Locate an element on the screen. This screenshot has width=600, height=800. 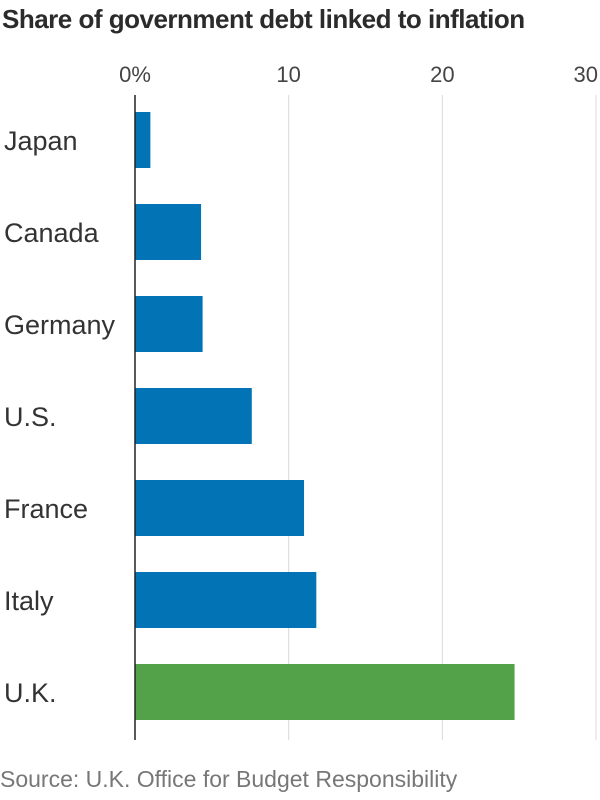
category-label: U.K. is located at coordinates (30, 693).